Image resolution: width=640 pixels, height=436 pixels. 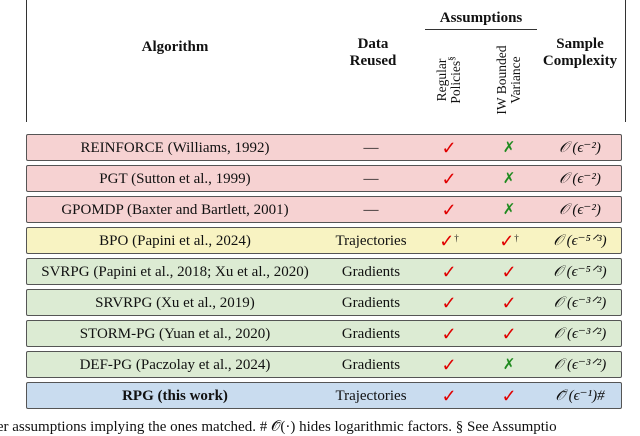 What do you see at coordinates (373, 52) in the screenshot?
I see `data-reused-header: Data Reused` at bounding box center [373, 52].